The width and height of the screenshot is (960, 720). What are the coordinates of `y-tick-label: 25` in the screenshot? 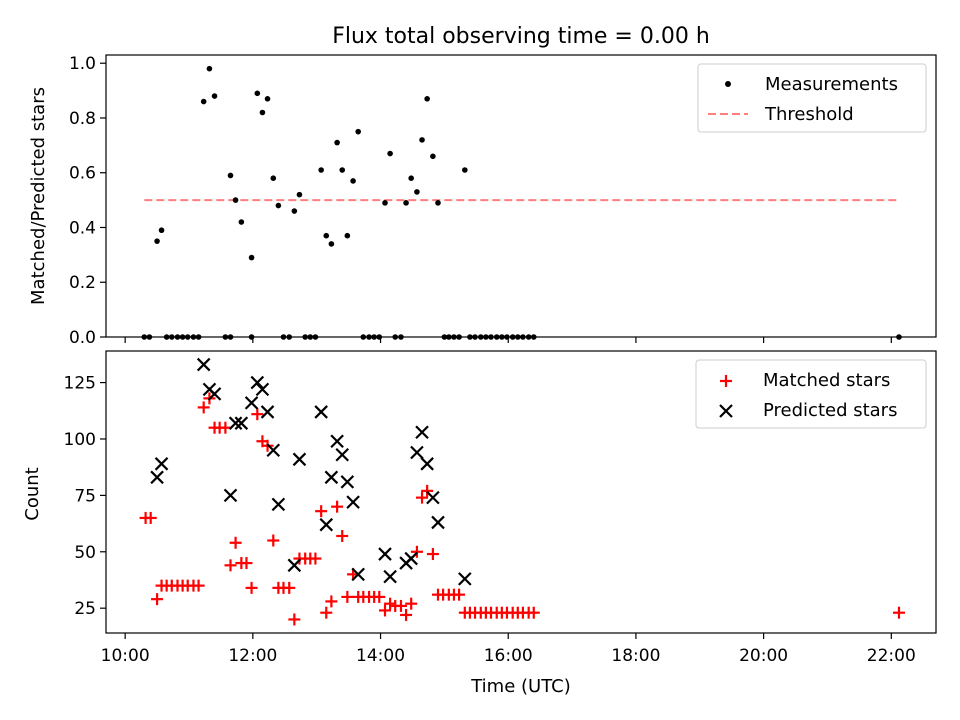 It's located at (85, 609).